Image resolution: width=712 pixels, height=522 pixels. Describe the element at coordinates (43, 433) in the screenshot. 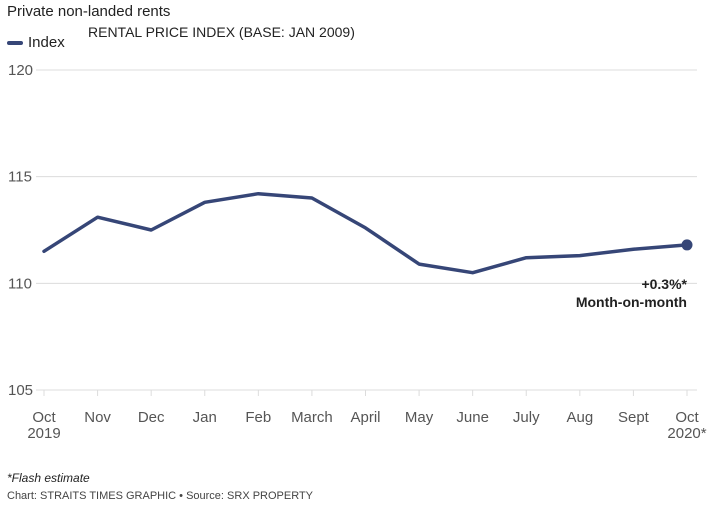

I see `x-tick-label: 2019` at that location.